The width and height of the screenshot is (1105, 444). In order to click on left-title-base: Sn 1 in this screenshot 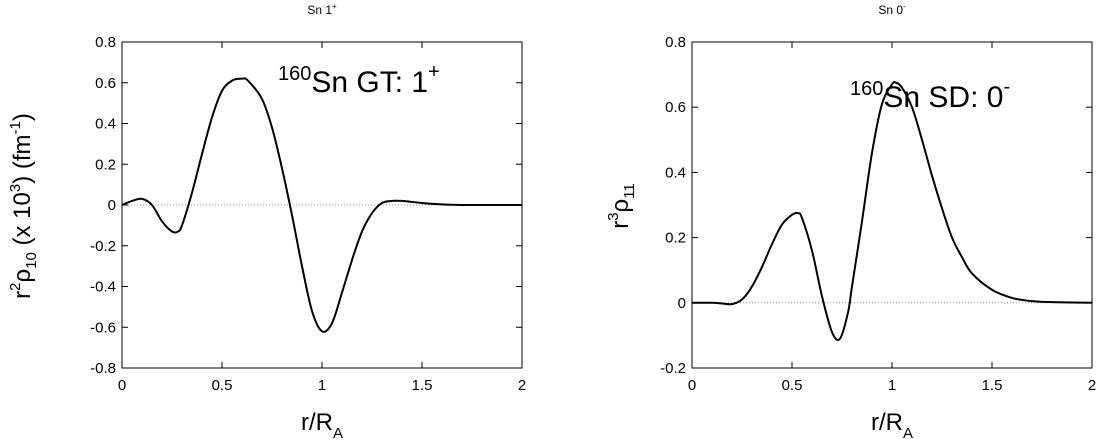, I will do `click(319, 10)`.